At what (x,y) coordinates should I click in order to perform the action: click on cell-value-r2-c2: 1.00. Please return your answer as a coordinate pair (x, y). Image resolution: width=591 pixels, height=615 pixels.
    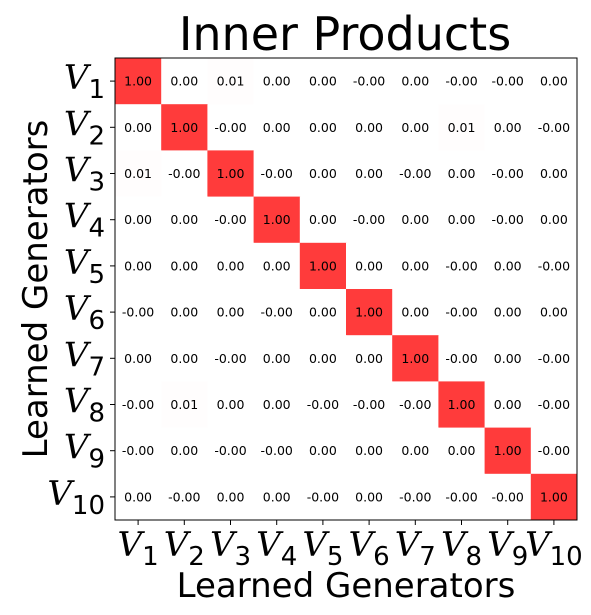
    Looking at the image, I should click on (184, 127).